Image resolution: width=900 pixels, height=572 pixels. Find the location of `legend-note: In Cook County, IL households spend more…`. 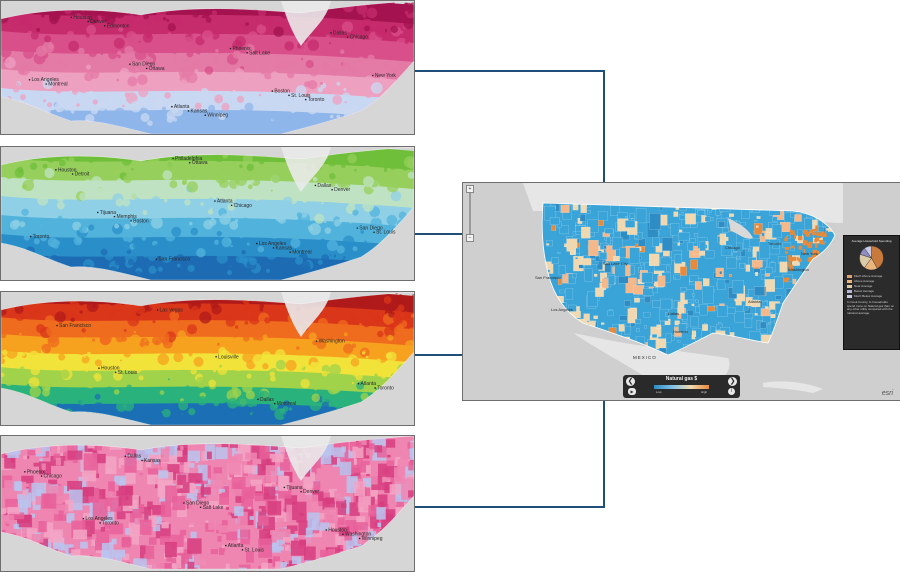

legend-note: In Cook County, IL households spend more… is located at coordinates (871, 307).